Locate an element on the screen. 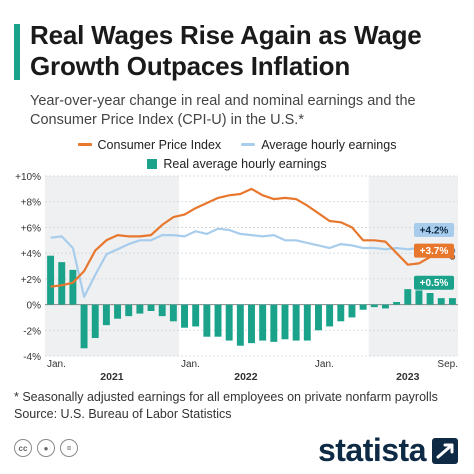 This screenshot has height=474, width=474. y-tick-label: +6% is located at coordinates (31, 228).